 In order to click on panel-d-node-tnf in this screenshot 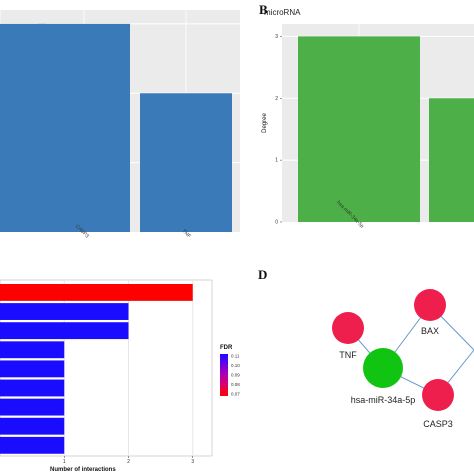, I will do `click(348, 328)`.